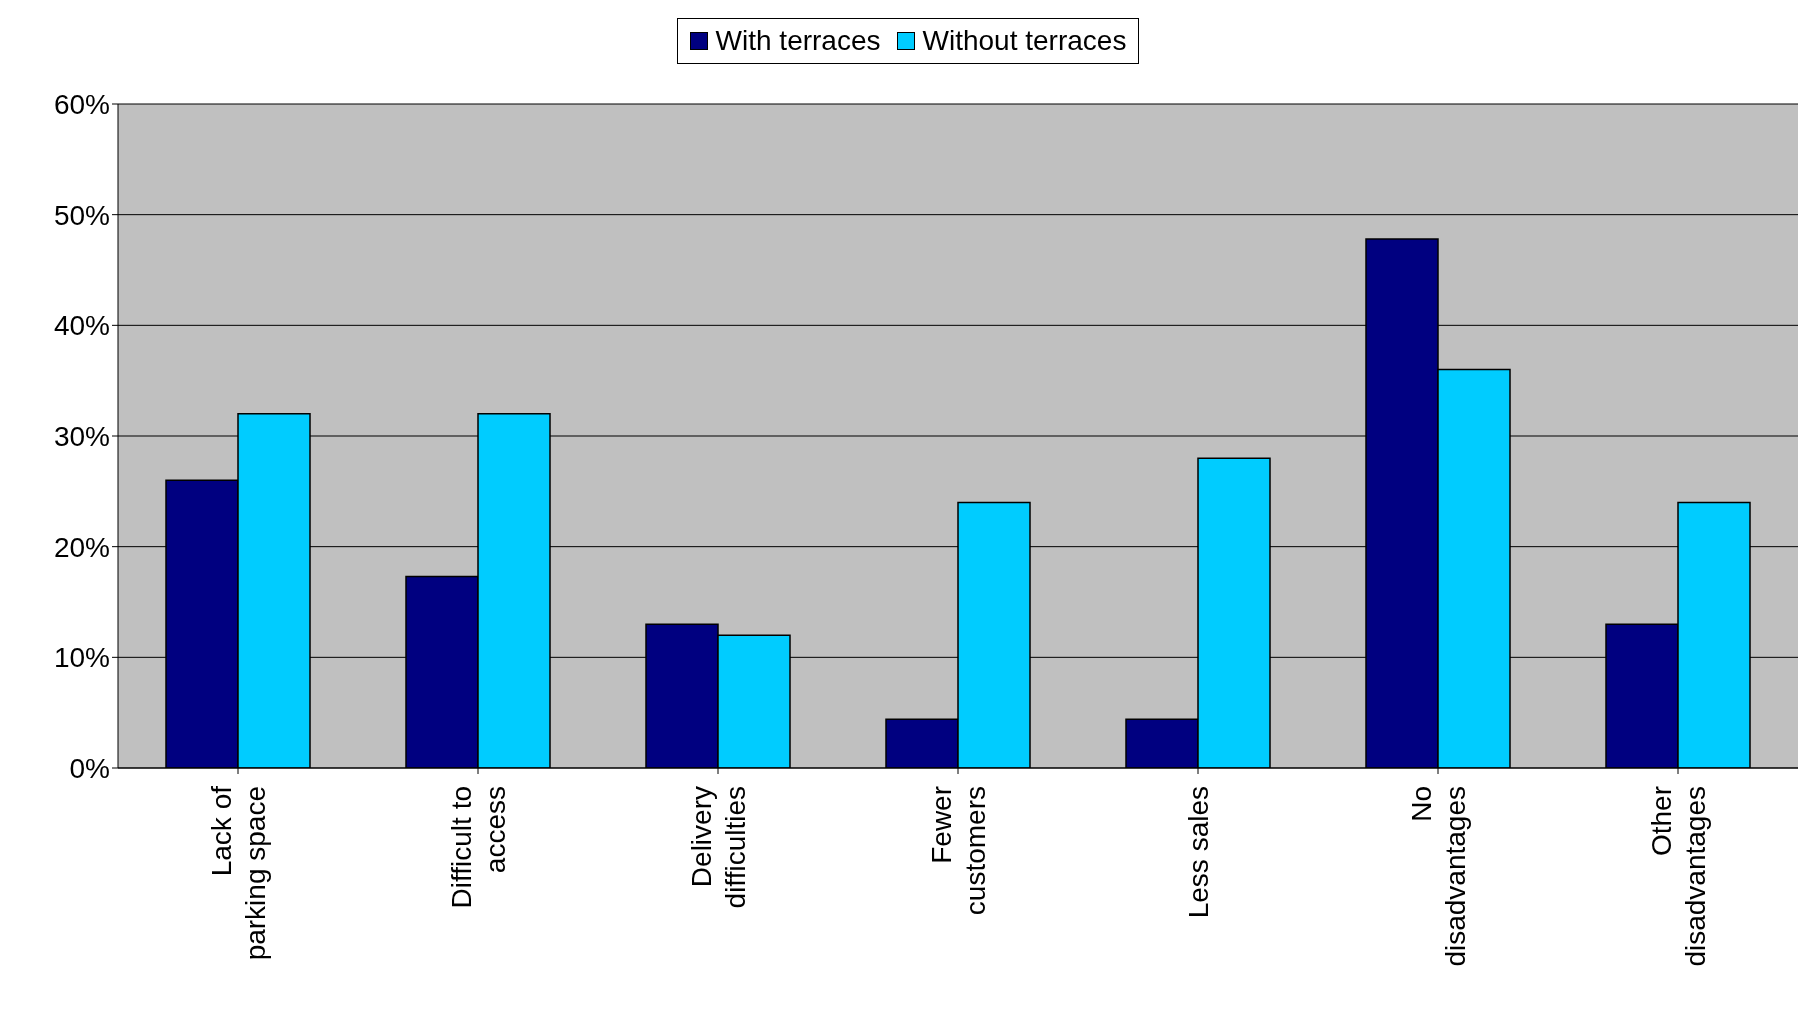 The width and height of the screenshot is (1816, 1017). I want to click on legend-label: Without terraces, so click(1024, 41).